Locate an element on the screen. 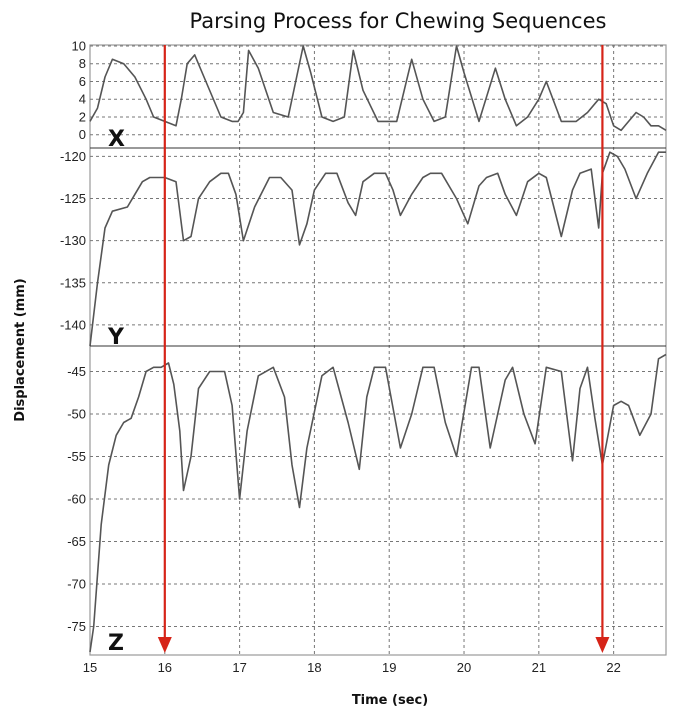  y-tick-label: 10 is located at coordinates (79, 46).